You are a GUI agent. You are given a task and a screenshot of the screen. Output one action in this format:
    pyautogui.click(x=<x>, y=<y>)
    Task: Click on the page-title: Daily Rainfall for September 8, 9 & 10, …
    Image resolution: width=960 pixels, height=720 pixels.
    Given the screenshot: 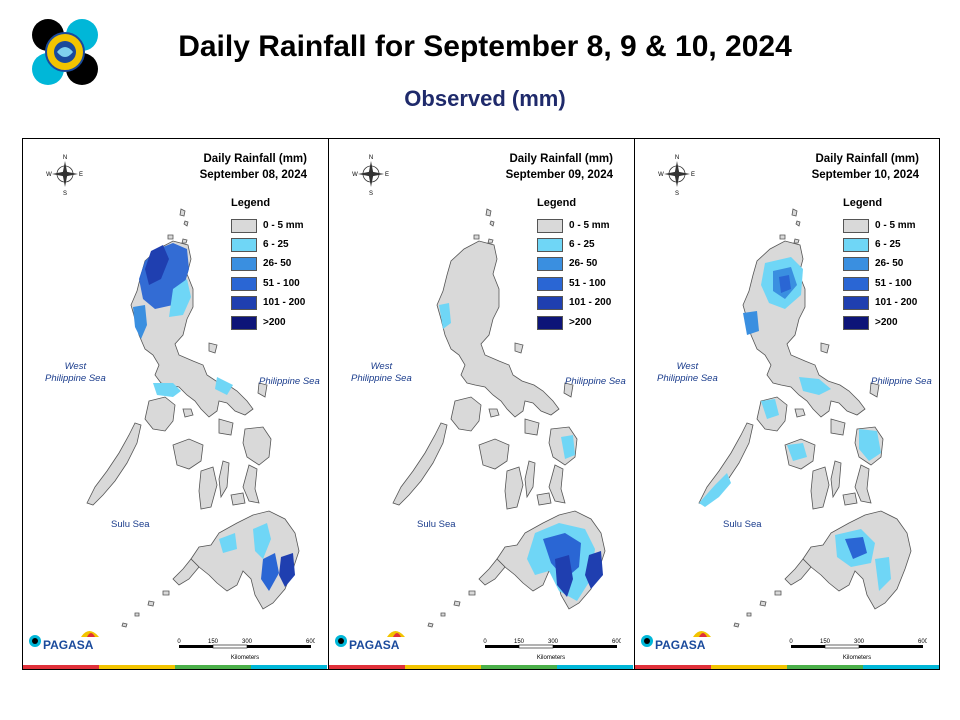 What is the action you would take?
    pyautogui.click(x=485, y=46)
    